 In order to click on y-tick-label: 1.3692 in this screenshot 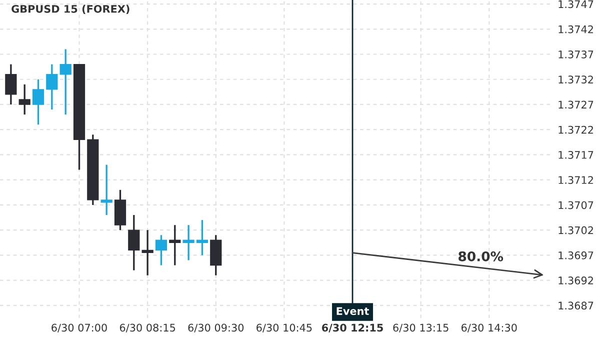, I will do `click(575, 280)`.